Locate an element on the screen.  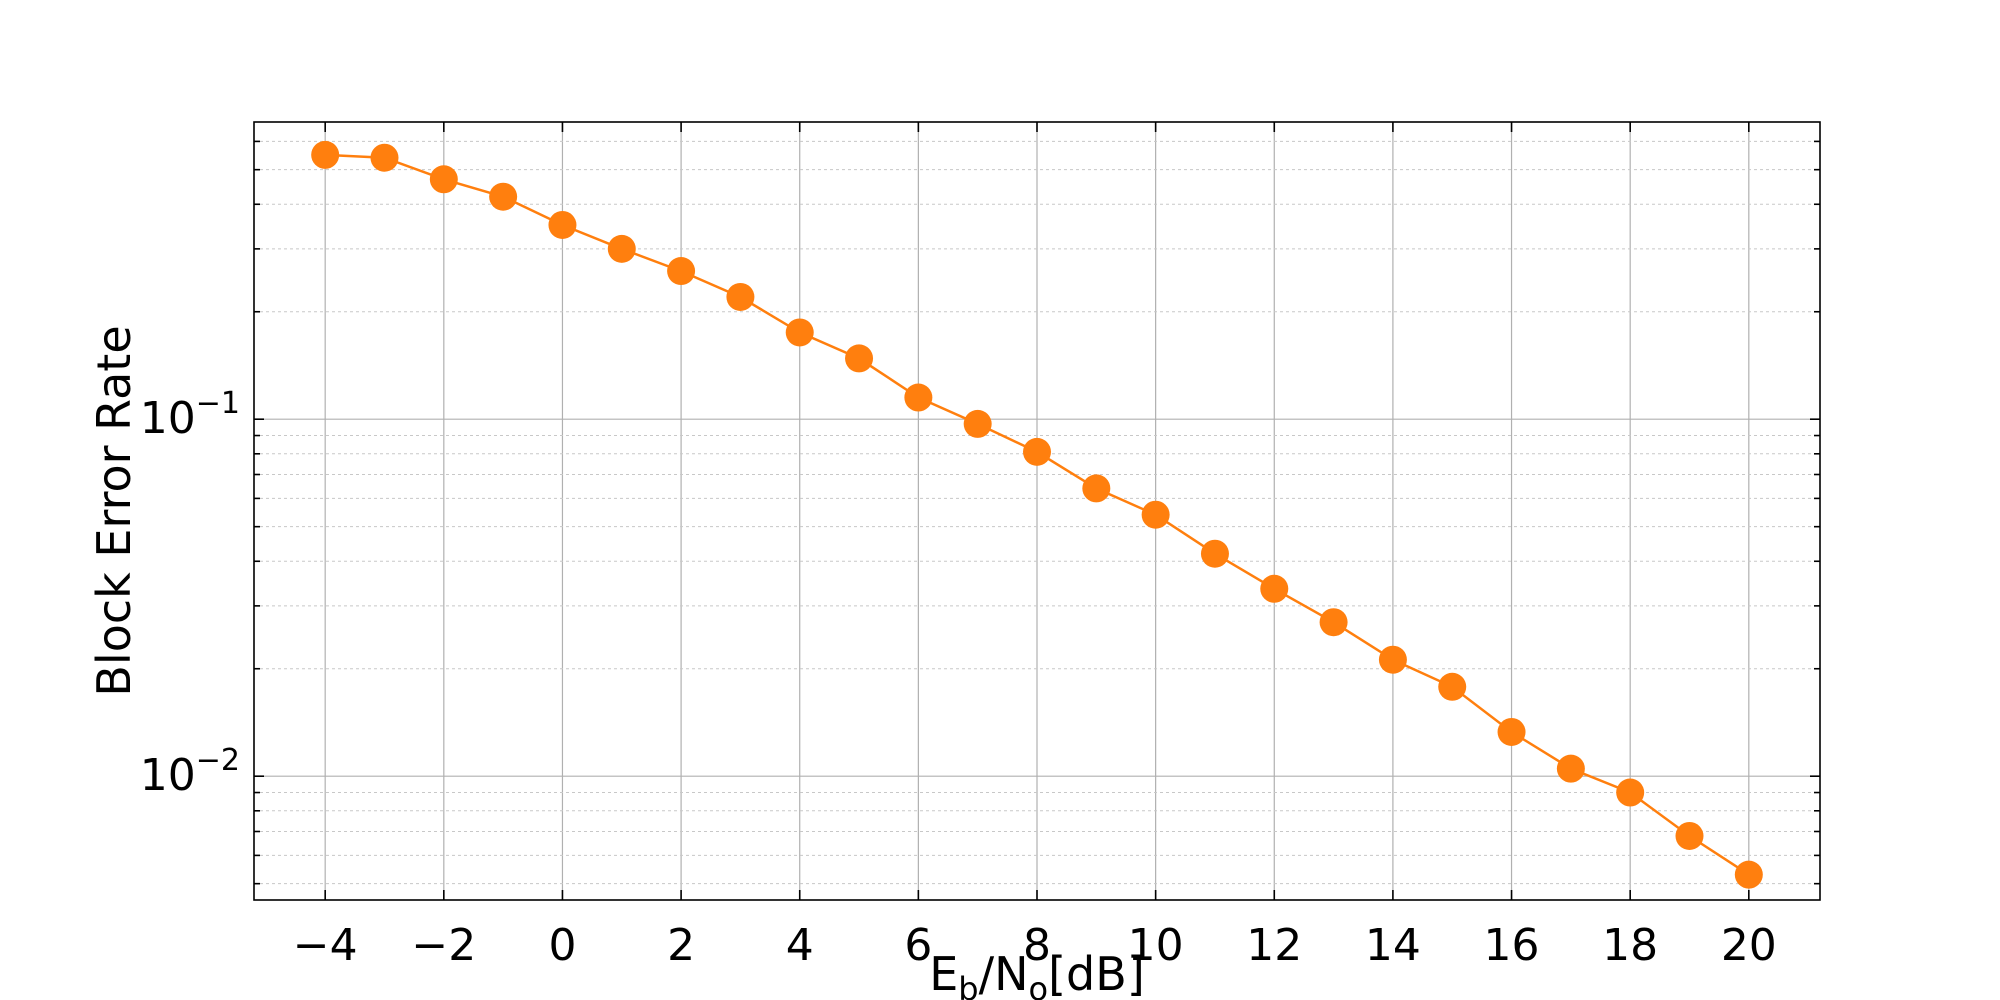
x-tick-label: 12 is located at coordinates (1274, 945).